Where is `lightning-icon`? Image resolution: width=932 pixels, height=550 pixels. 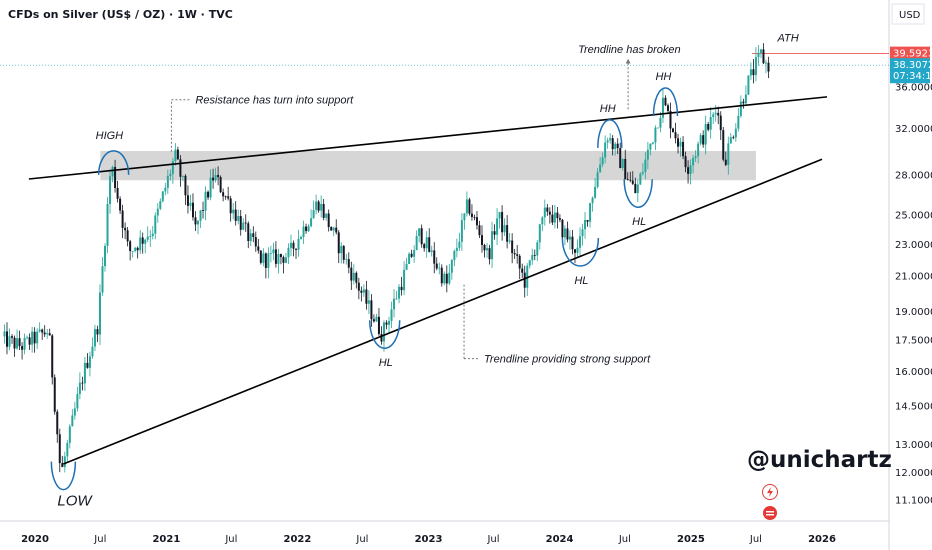 lightning-icon is located at coordinates (770, 492).